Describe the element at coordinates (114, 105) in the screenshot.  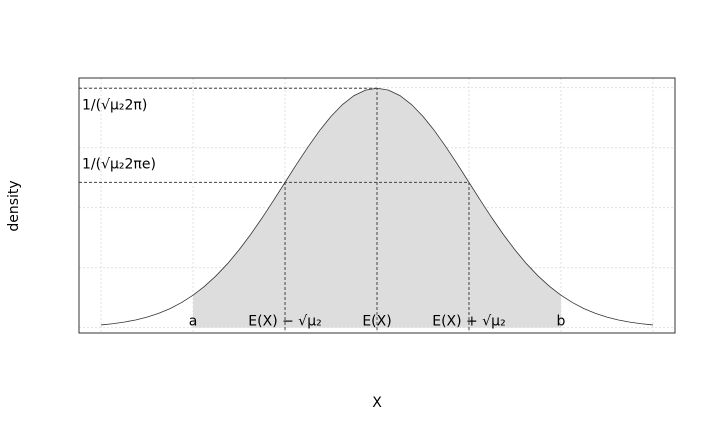
I see `reference-label: 1/(√μ₂2π)` at that location.